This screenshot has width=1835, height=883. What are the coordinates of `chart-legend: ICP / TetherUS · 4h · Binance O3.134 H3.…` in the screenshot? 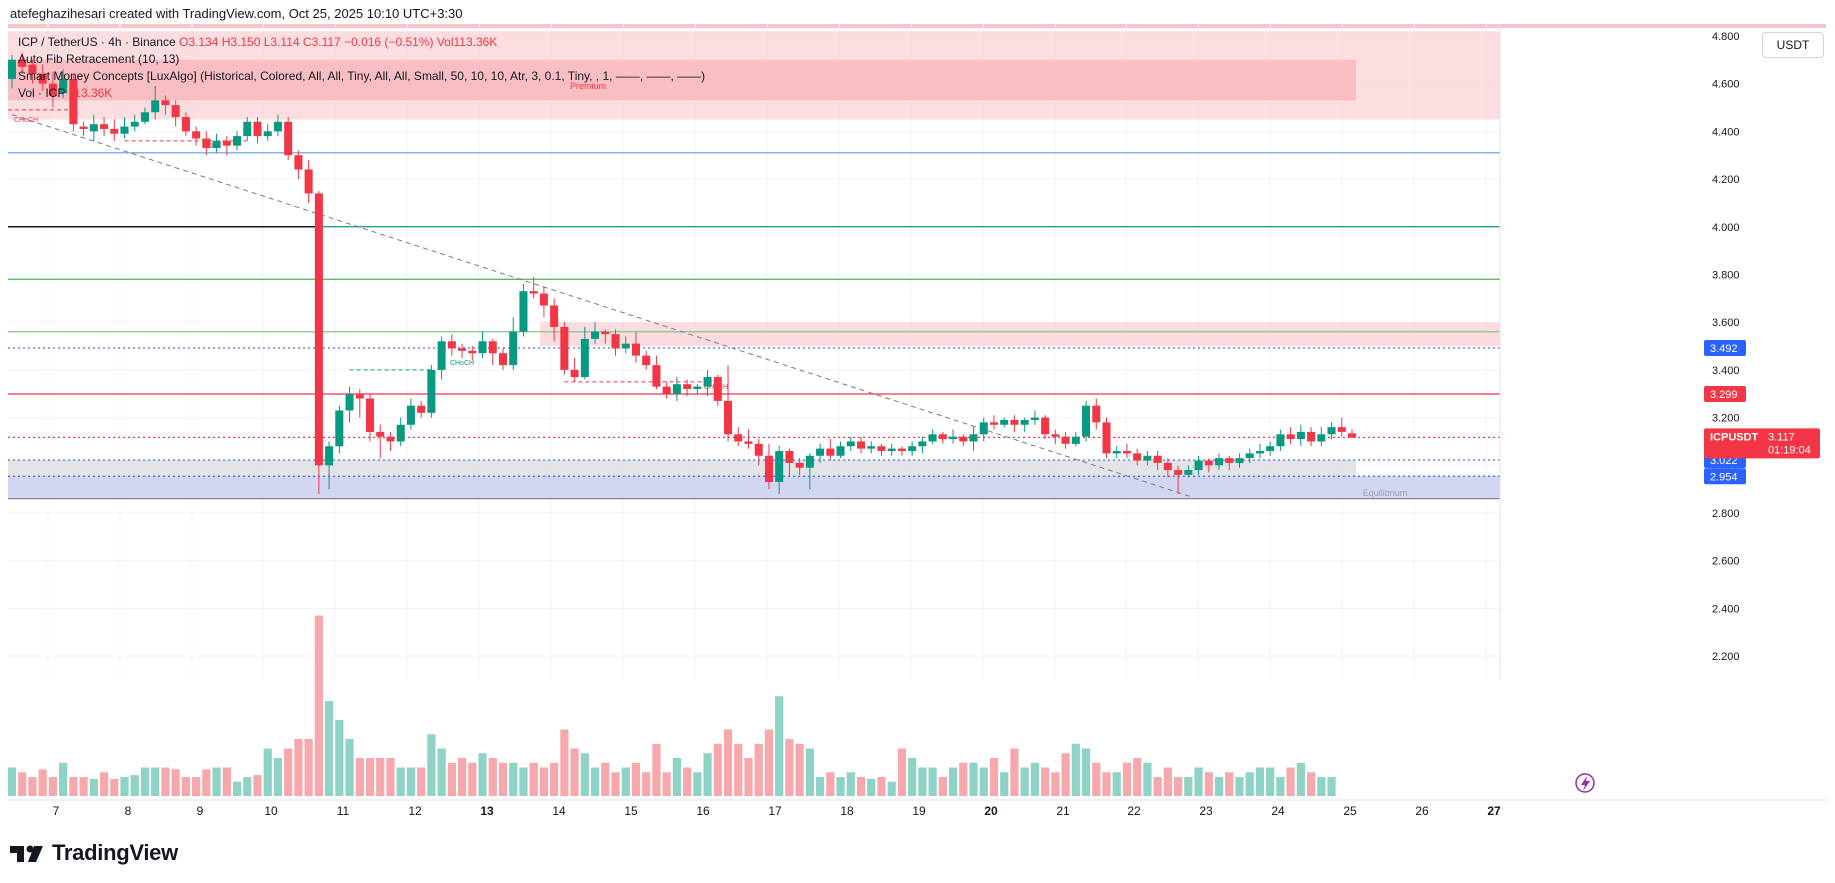 It's located at (361, 68).